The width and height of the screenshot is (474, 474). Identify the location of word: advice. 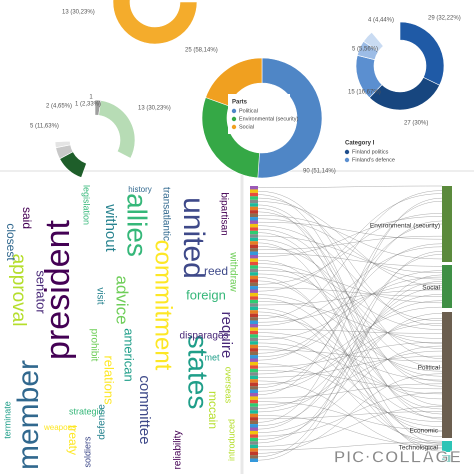
(122, 299).